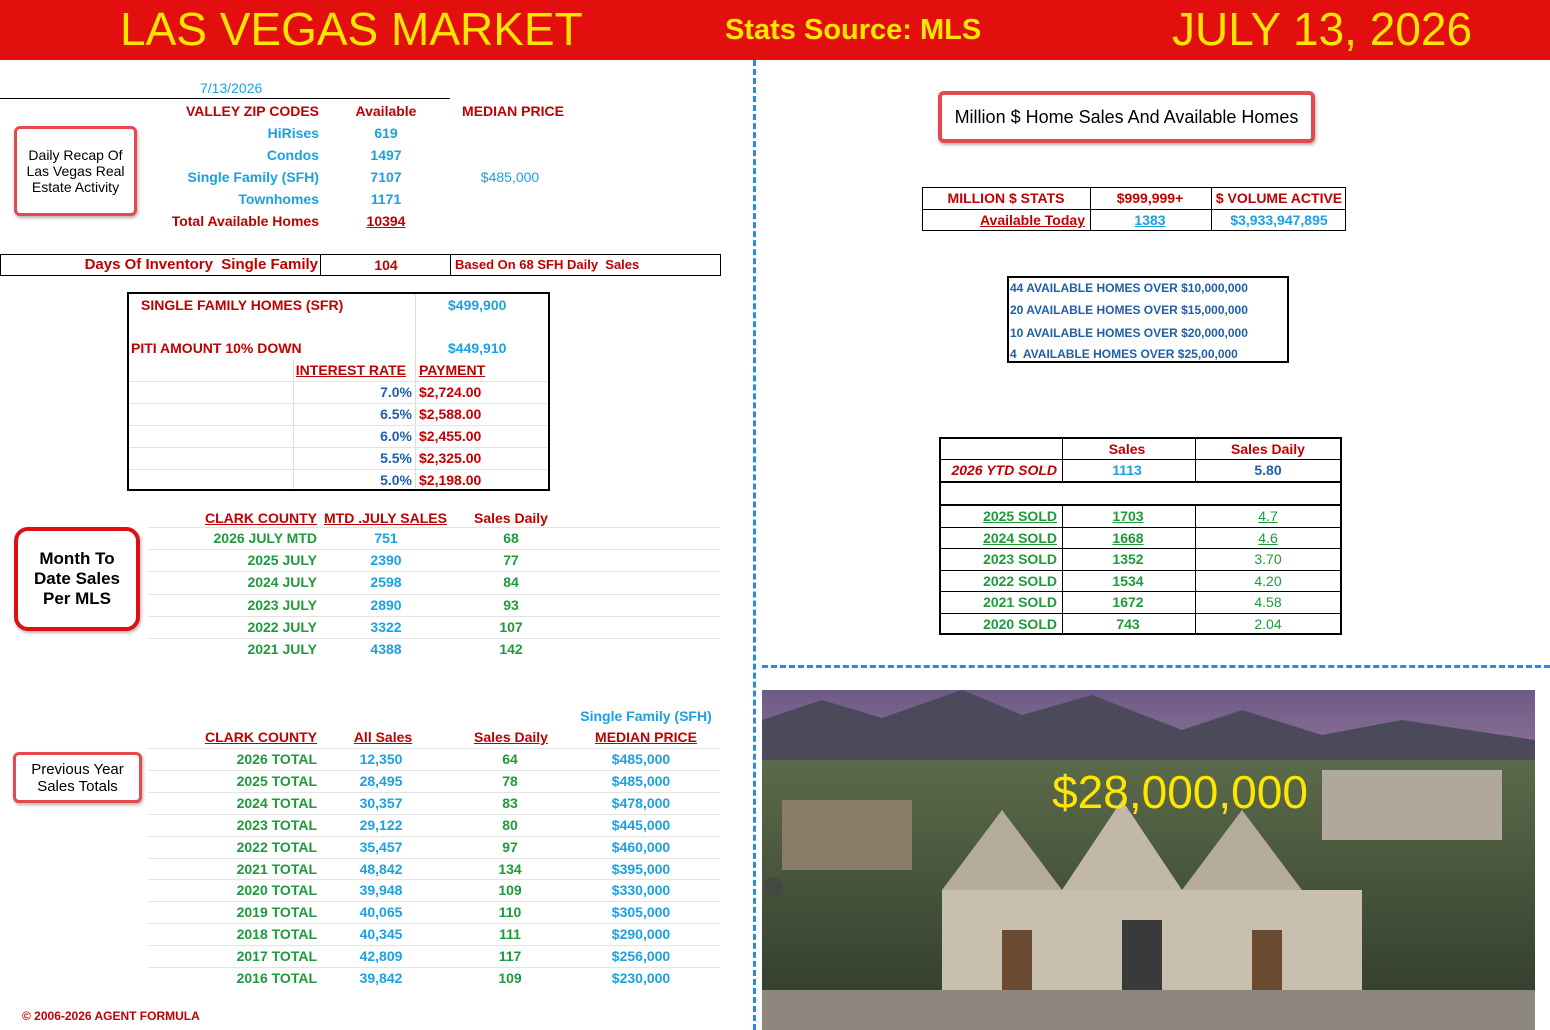  I want to click on sales: 743, so click(1128, 624).